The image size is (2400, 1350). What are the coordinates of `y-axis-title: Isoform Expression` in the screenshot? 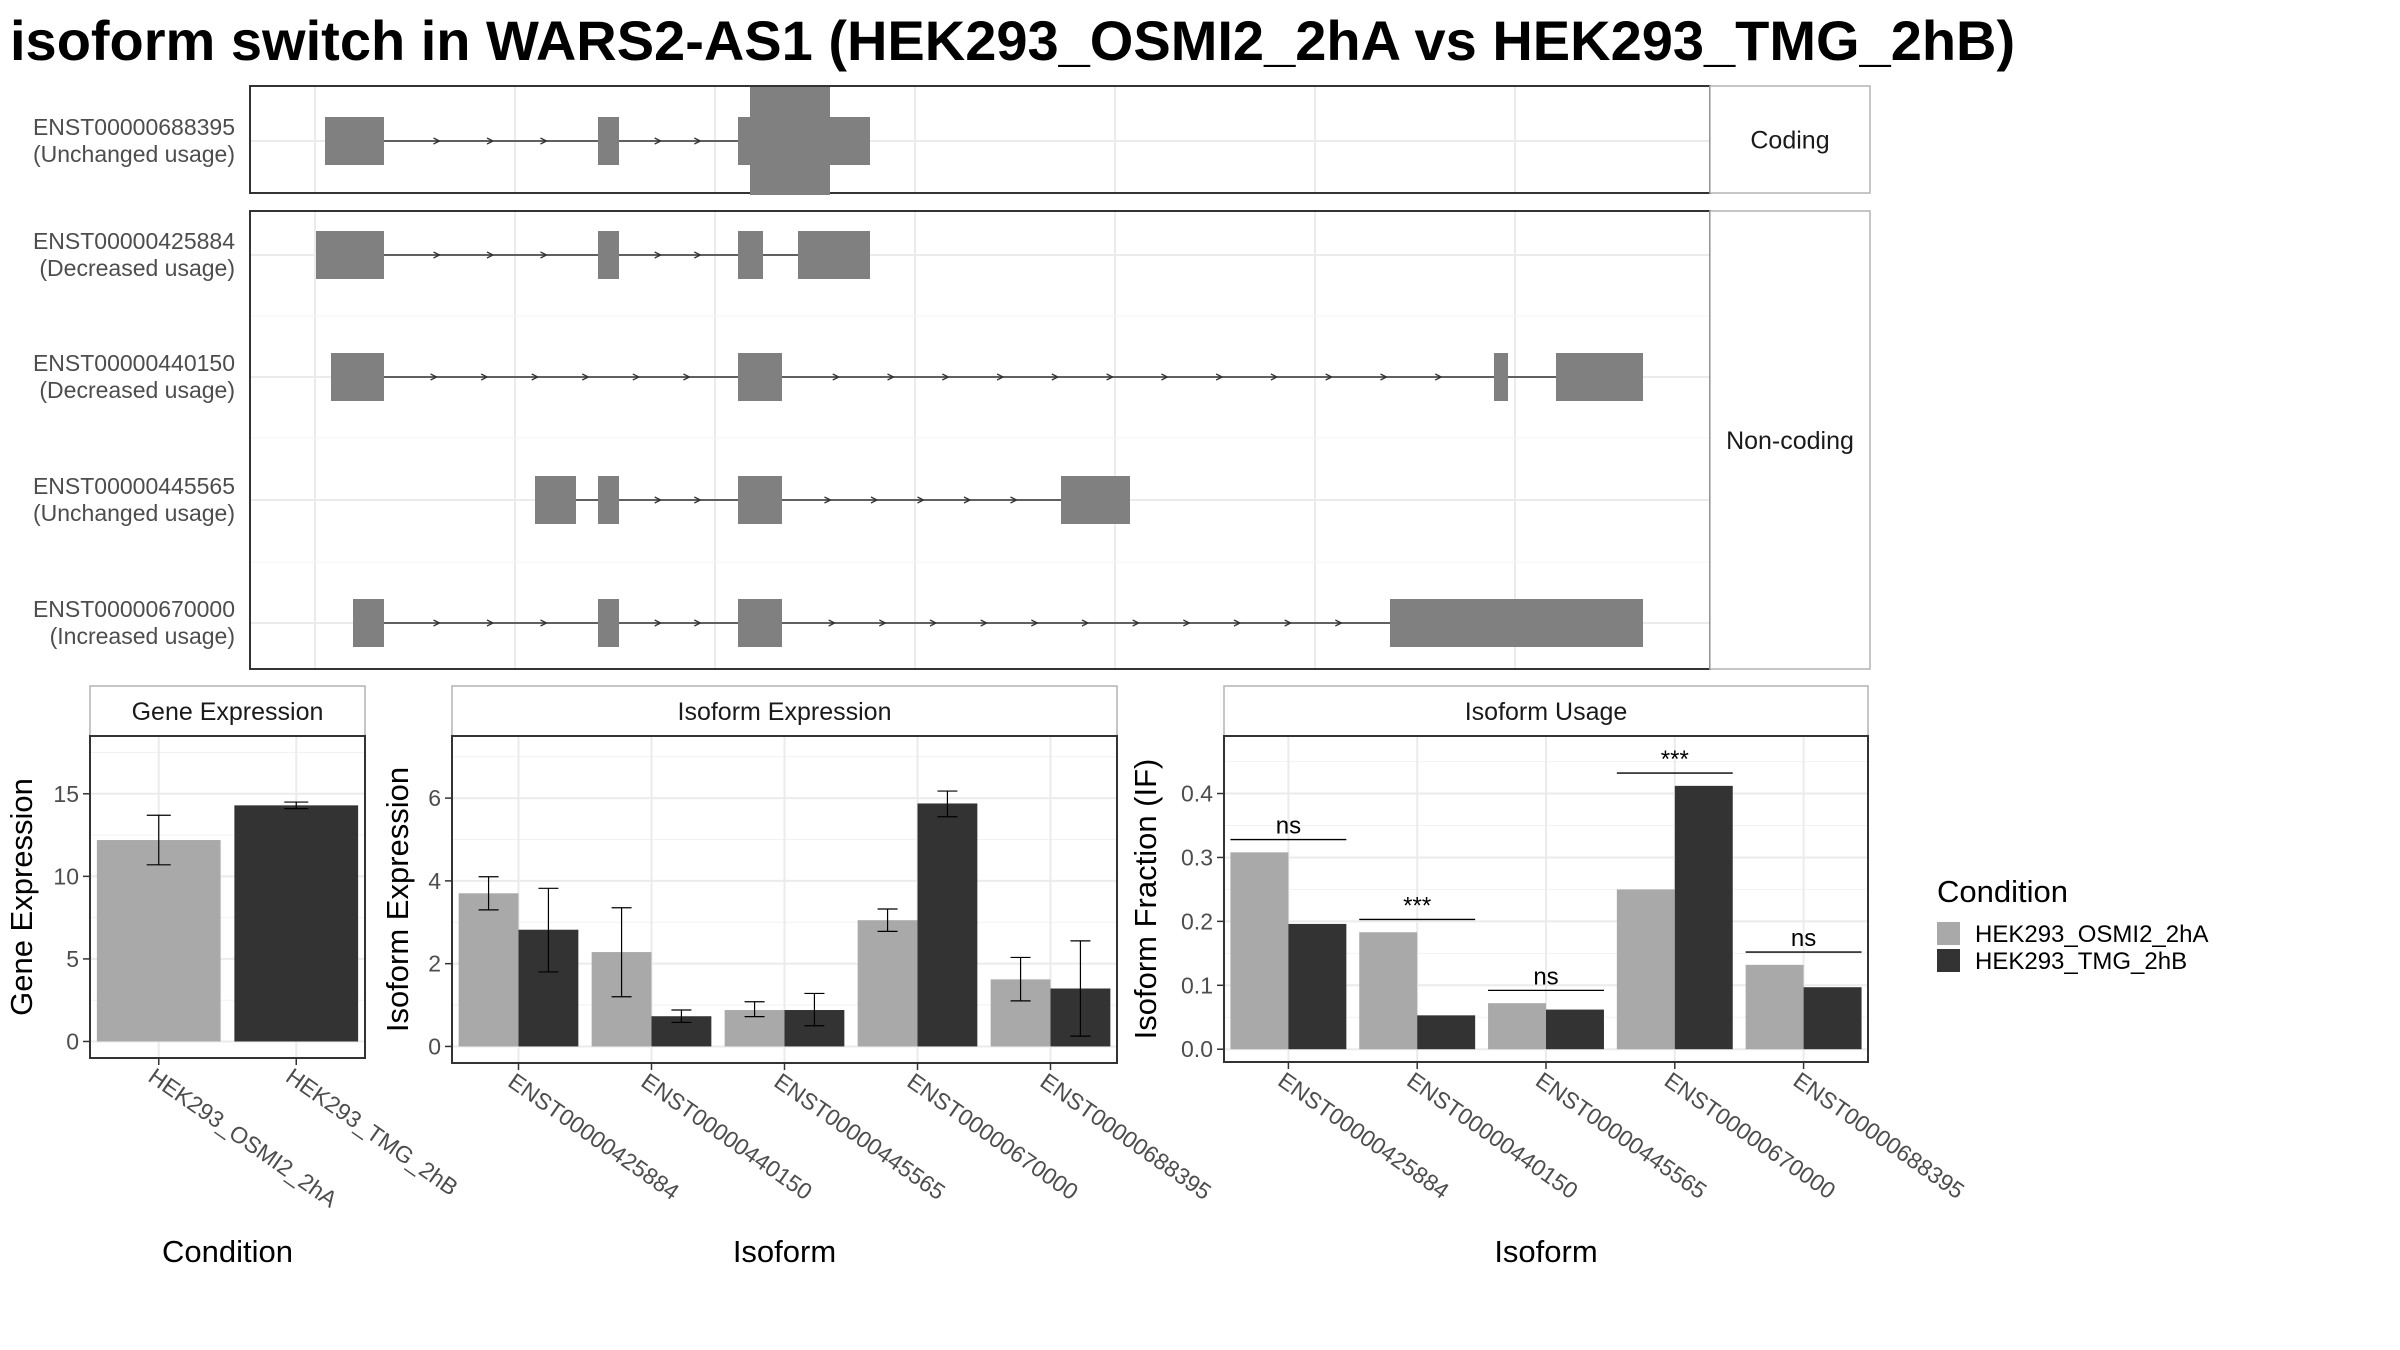 It's located at (397, 899).